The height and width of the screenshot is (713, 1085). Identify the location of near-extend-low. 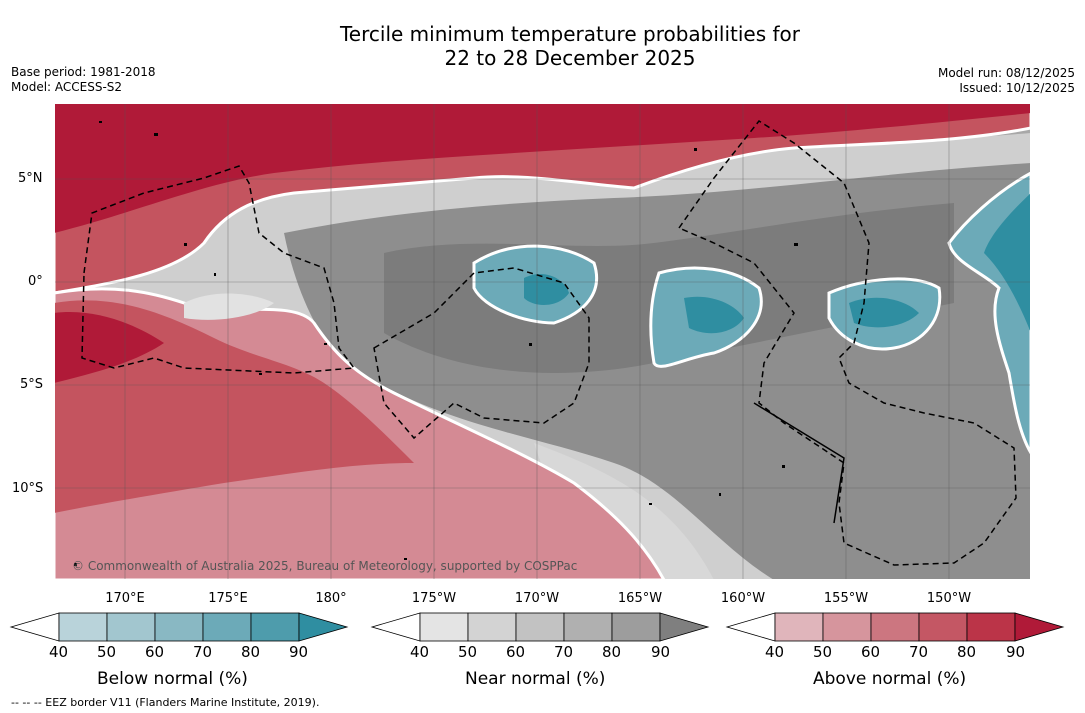
(395, 627).